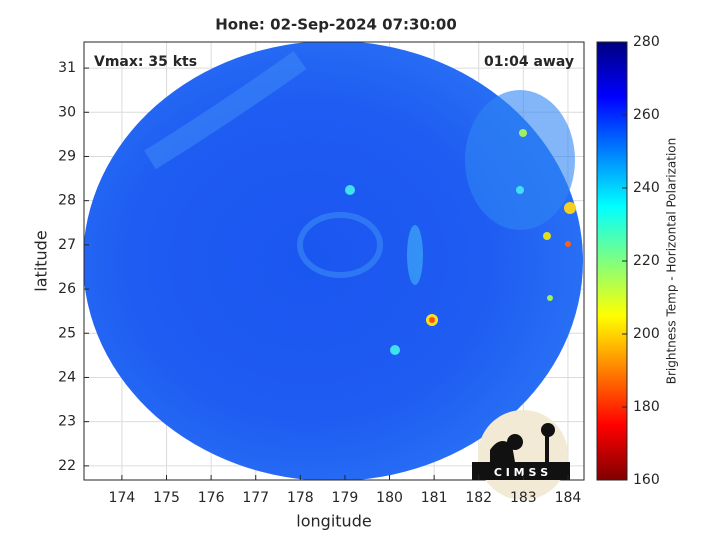 The height and width of the screenshot is (540, 720). I want to click on x-tick-label: 184, so click(568, 498).